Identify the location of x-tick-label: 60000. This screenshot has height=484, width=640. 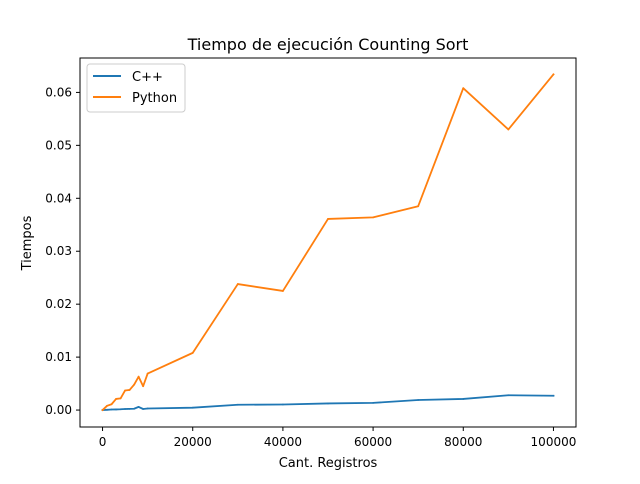
(373, 442).